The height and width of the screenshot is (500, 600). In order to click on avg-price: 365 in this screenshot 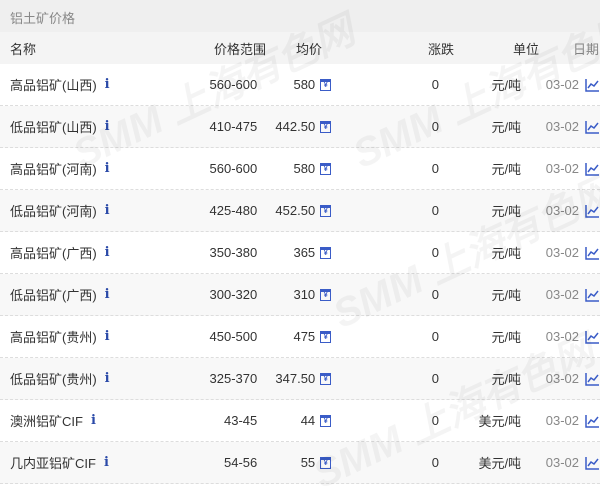, I will do `click(304, 252)`.